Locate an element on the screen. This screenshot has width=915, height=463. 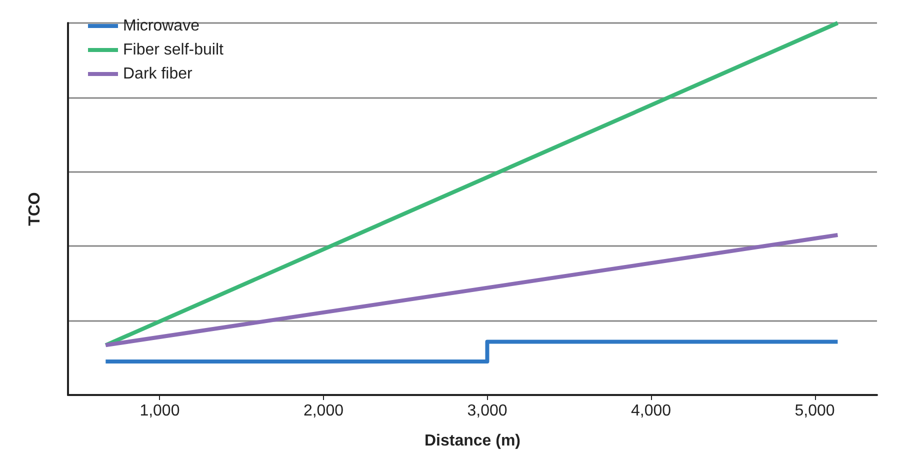
y-axis-title: TCO is located at coordinates (35, 209).